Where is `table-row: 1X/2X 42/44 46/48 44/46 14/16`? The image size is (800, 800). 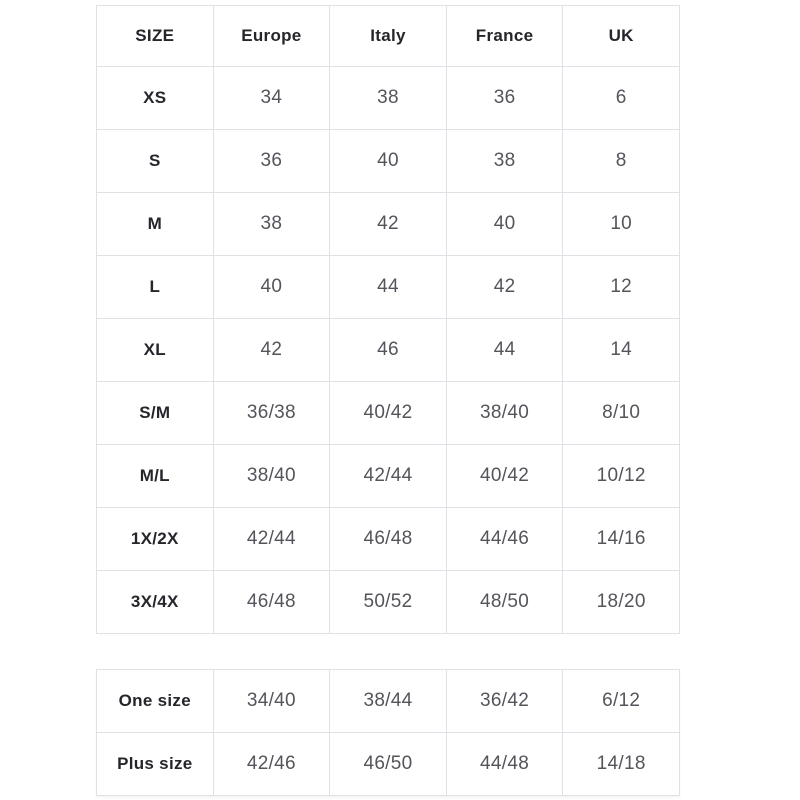 table-row: 1X/2X 42/44 46/48 44/46 14/16 is located at coordinates (388, 539).